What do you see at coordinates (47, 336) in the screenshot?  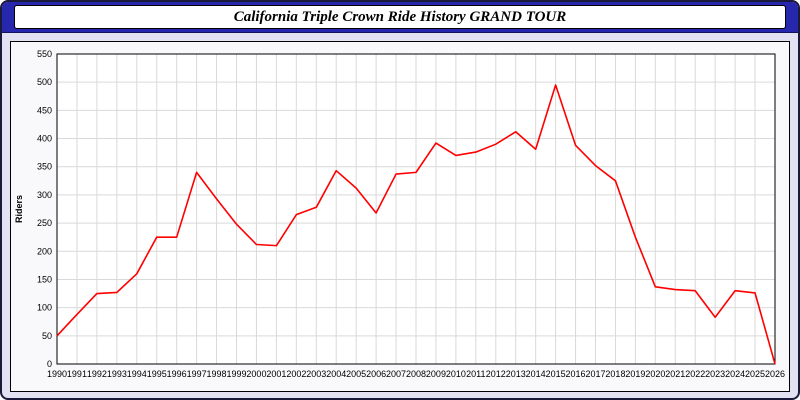 I see `y-tick-label: 50` at bounding box center [47, 336].